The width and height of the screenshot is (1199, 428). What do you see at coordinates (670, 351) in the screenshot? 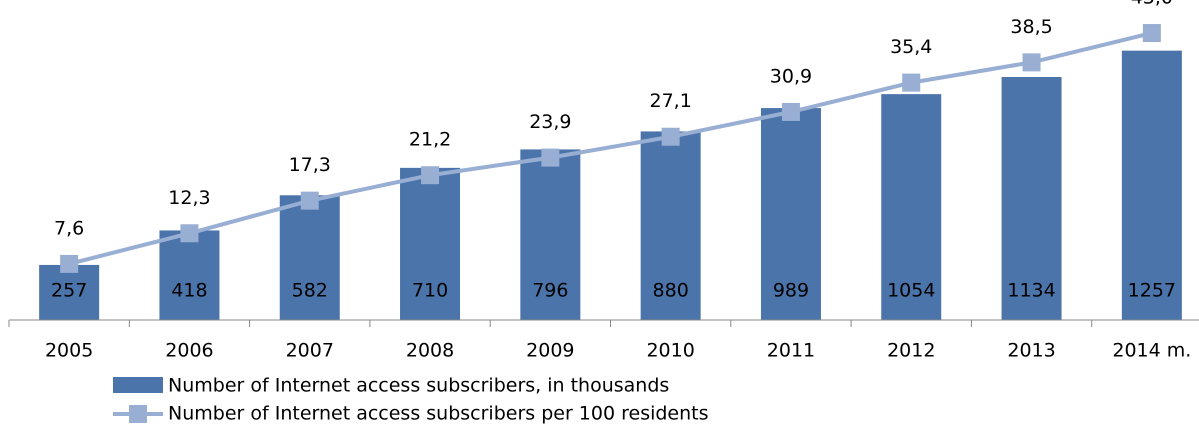
I see `x-tick-label: 2010` at bounding box center [670, 351].